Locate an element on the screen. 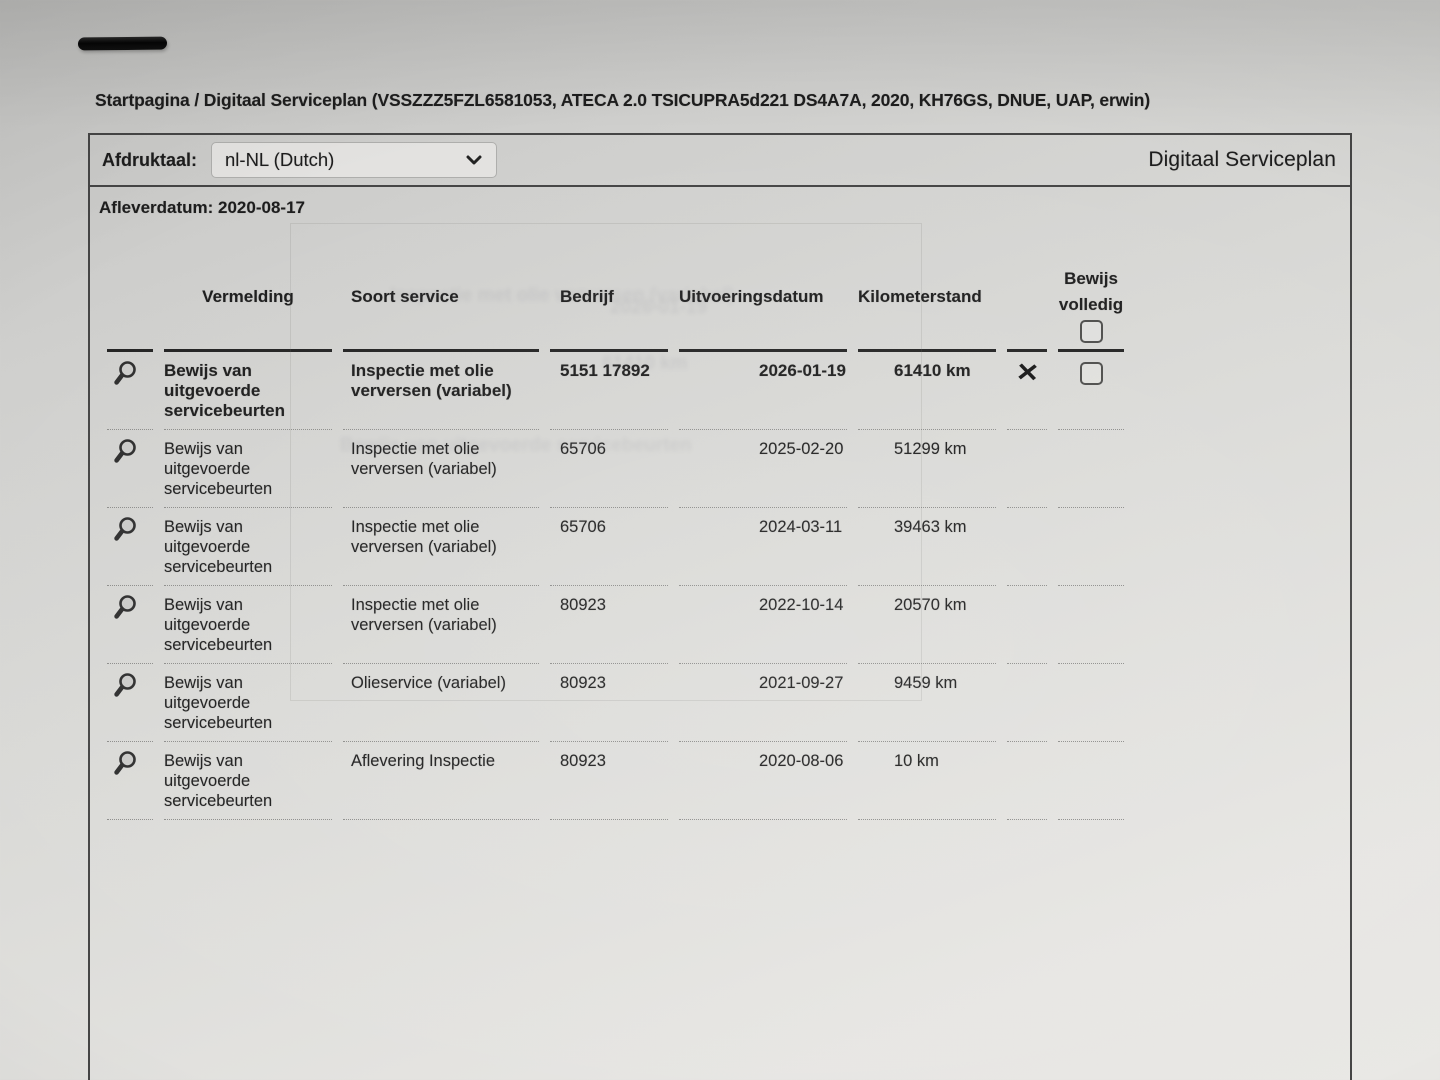 This screenshot has height=1080, width=1440. bewijs-label-line1: Bewijs is located at coordinates (1091, 278).